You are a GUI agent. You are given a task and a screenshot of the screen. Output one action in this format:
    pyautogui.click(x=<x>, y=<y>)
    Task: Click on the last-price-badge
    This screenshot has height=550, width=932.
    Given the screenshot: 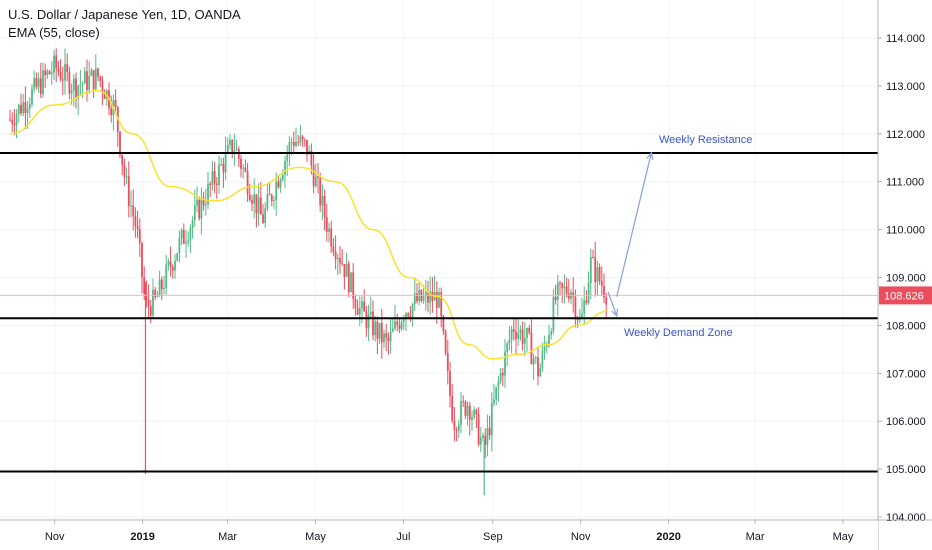 What is the action you would take?
    pyautogui.click(x=905, y=295)
    